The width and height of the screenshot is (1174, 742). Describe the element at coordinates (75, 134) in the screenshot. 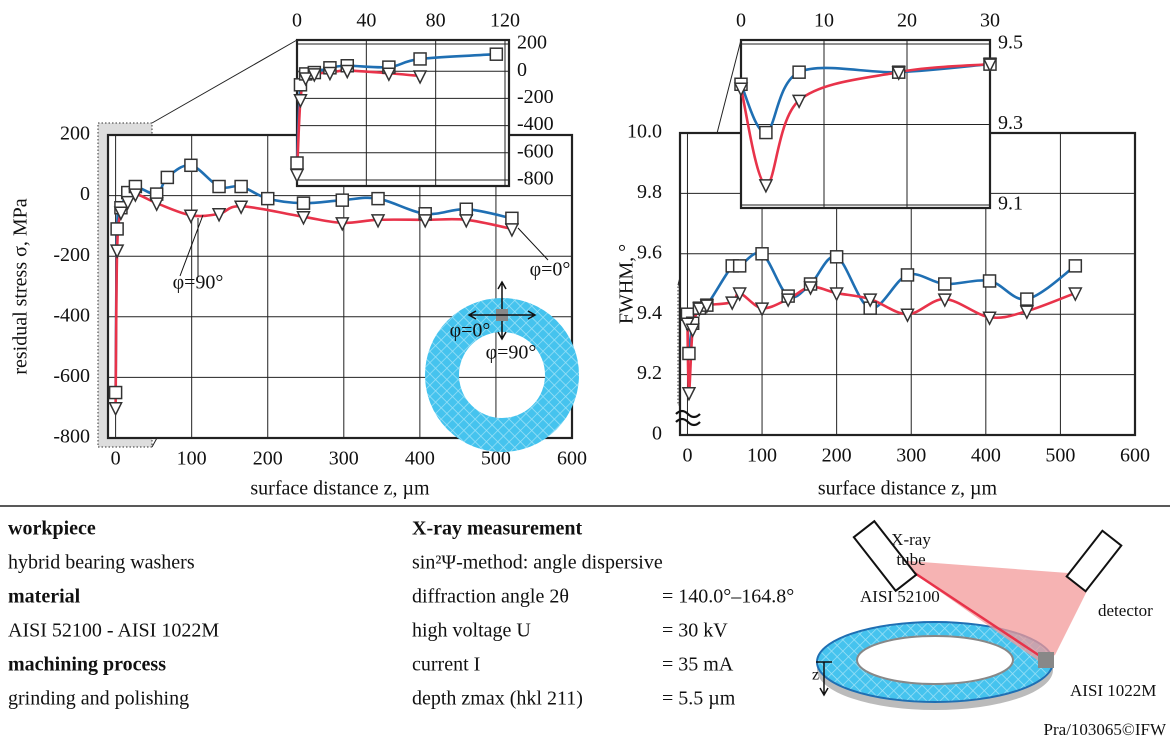

I see `y-tick-label: 200` at that location.